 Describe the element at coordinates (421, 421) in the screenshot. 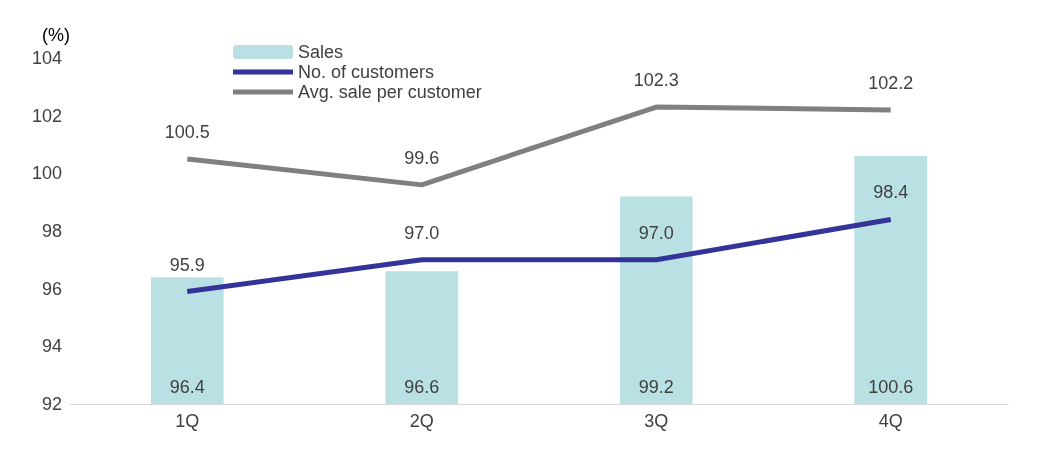

I see `x-tick-label: 2Q` at that location.